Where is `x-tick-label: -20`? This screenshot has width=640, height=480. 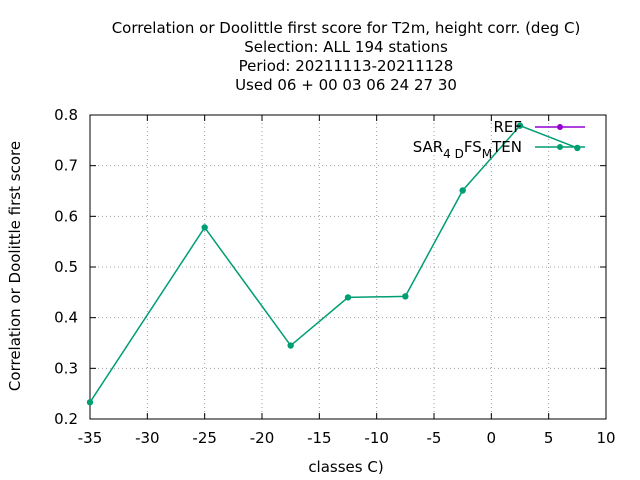
x-tick-label: -20 is located at coordinates (262, 438).